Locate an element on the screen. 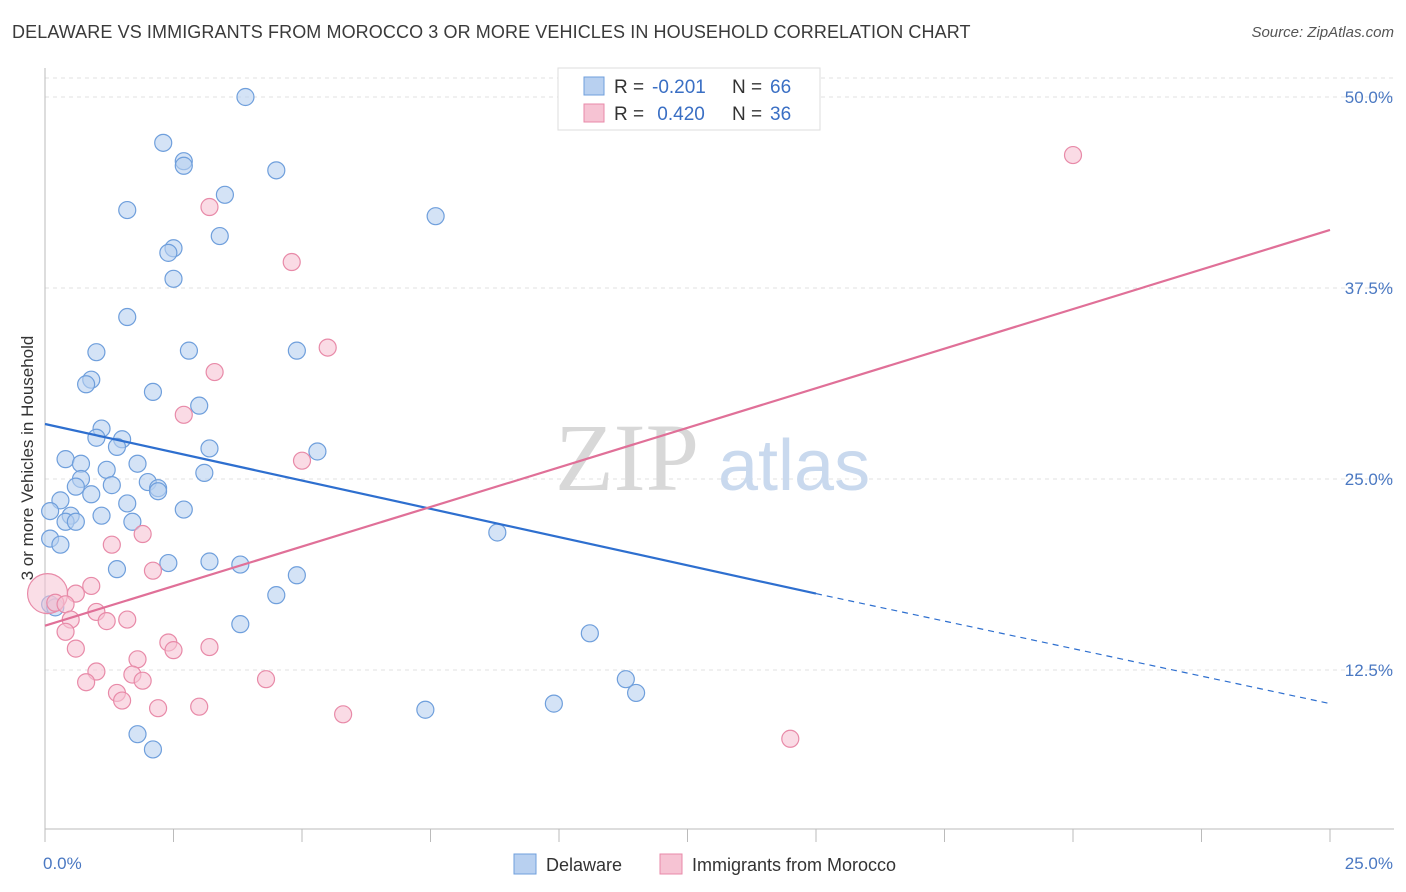 This screenshot has height=892, width=1406. watermark-zip: ZIP is located at coordinates (627, 457).